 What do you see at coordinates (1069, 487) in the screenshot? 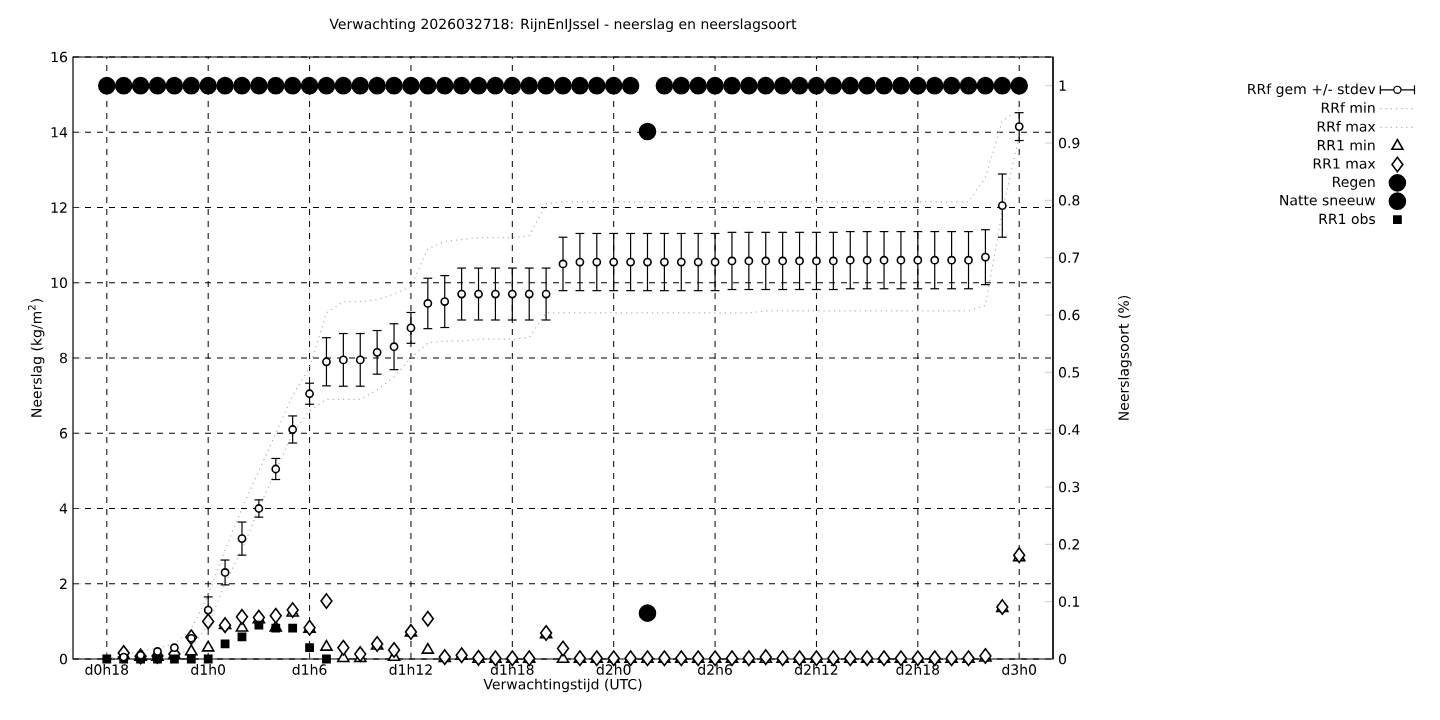
I see `y2-tick-label: 0.3` at bounding box center [1069, 487].